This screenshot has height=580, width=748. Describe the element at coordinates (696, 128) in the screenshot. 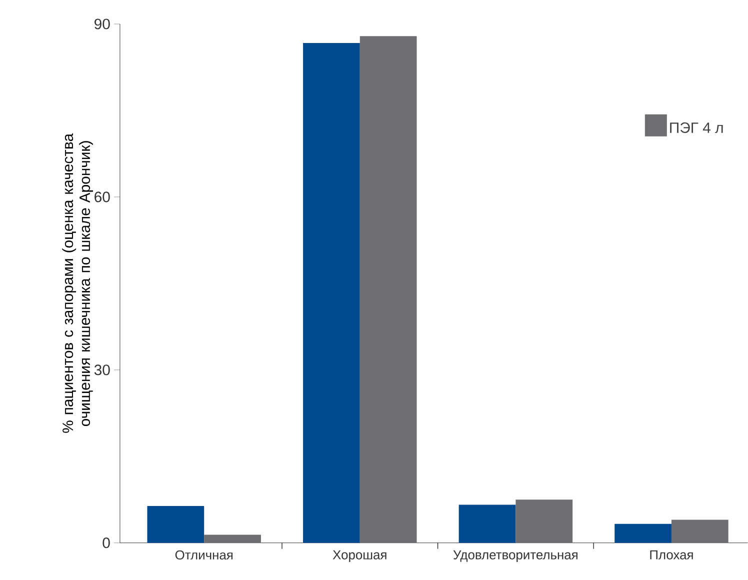

I see `legend-label: ПЭГ 4 л` at that location.